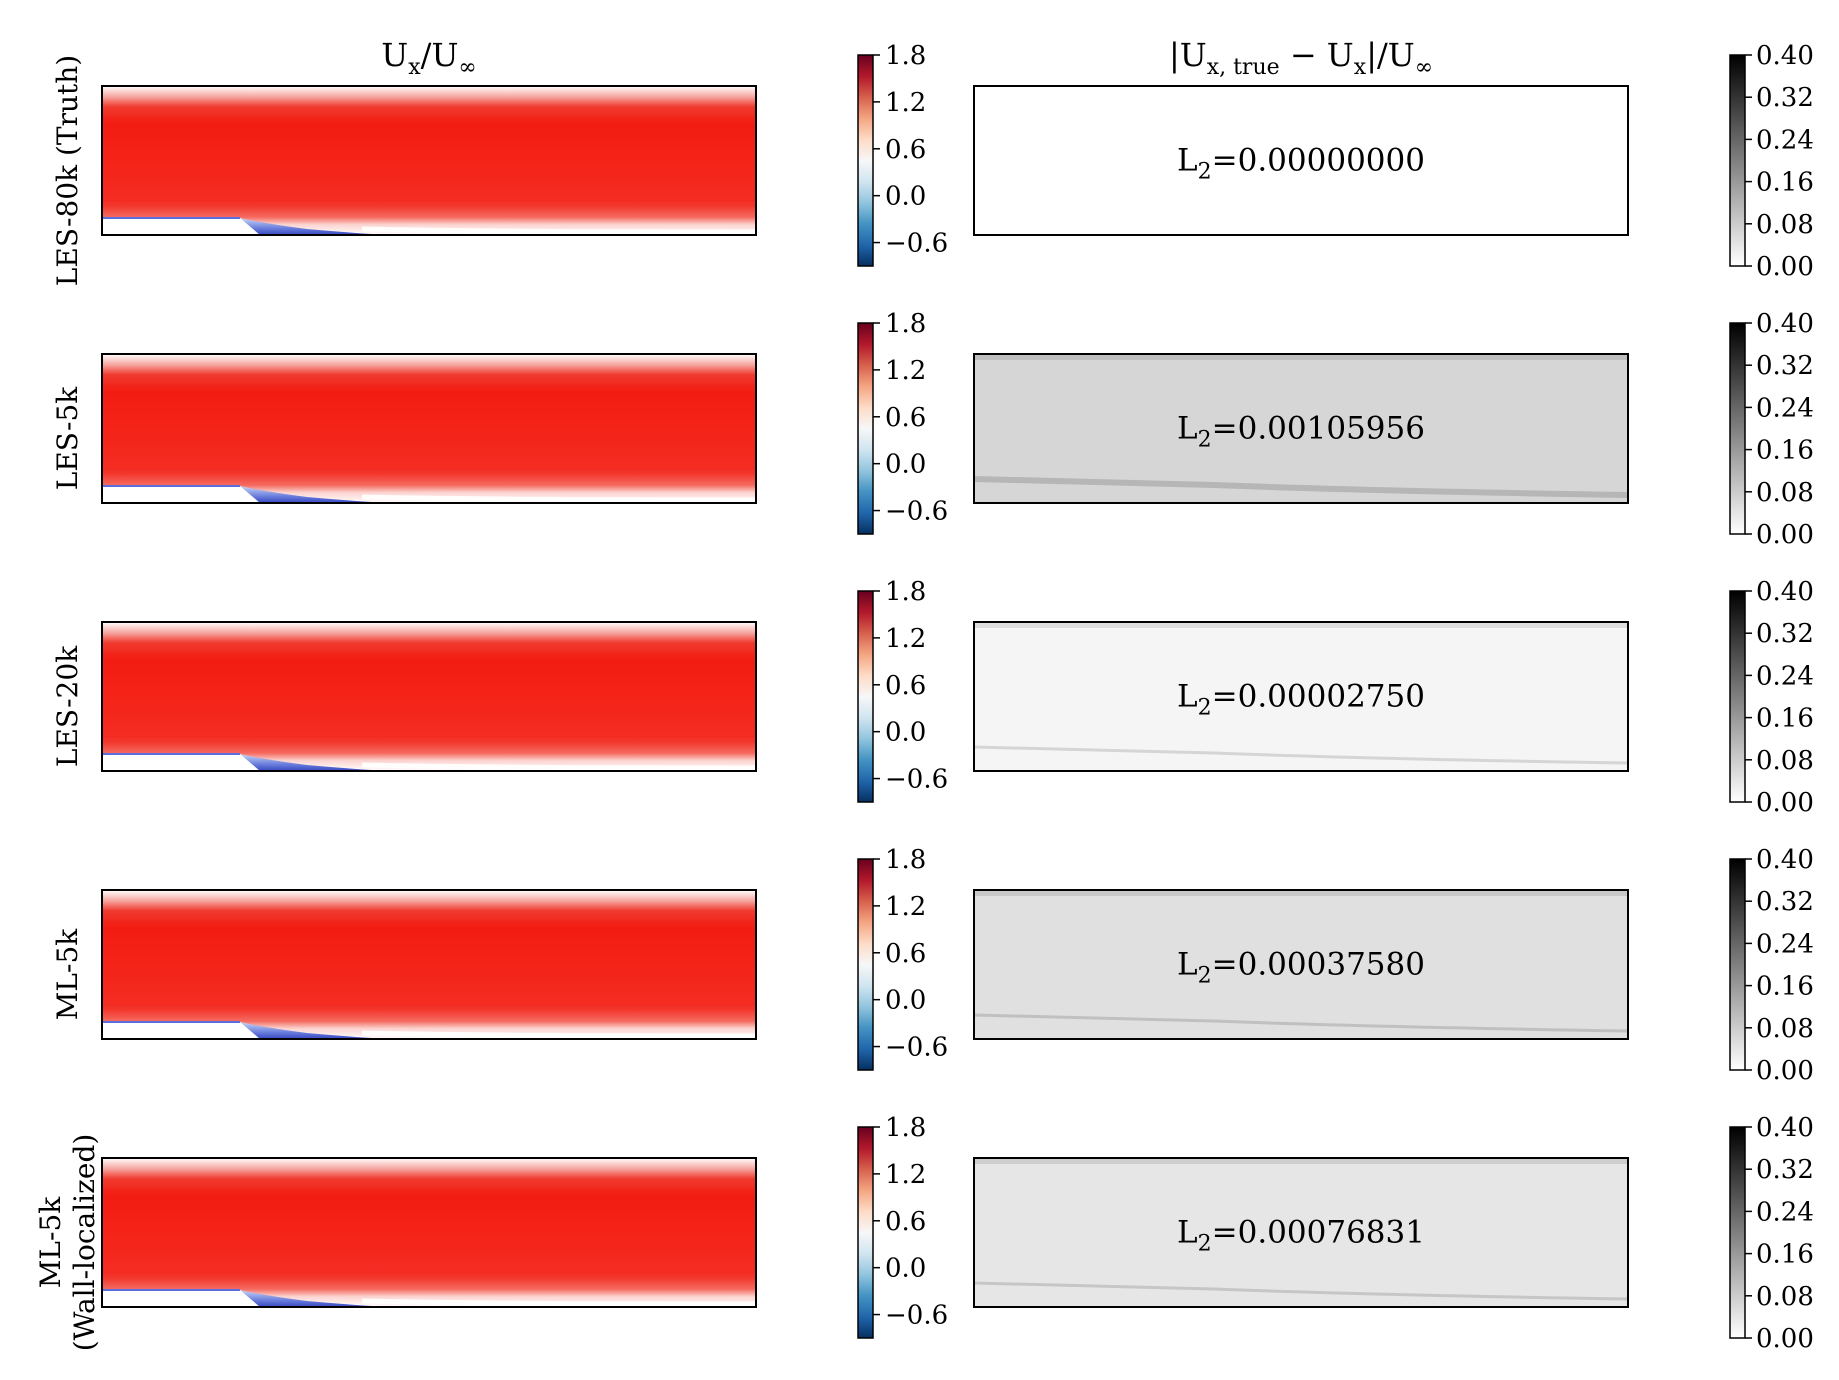  What do you see at coordinates (1301, 164) in the screenshot?
I see `l2-annotation: L2=0.00000000` at bounding box center [1301, 164].